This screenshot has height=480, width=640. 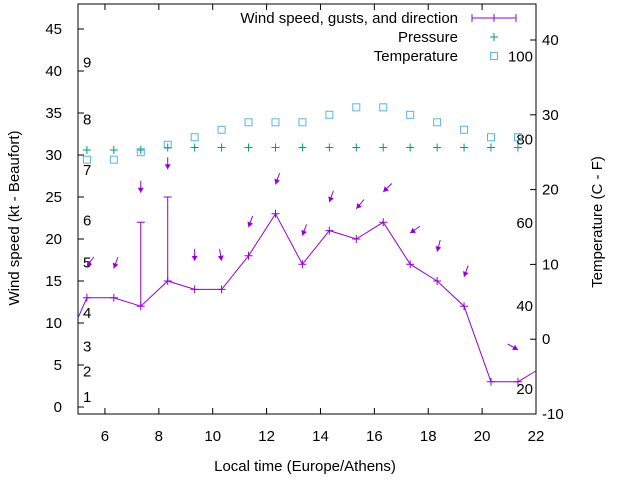 What do you see at coordinates (87, 221) in the screenshot?
I see `beaufort-label: 6` at bounding box center [87, 221].